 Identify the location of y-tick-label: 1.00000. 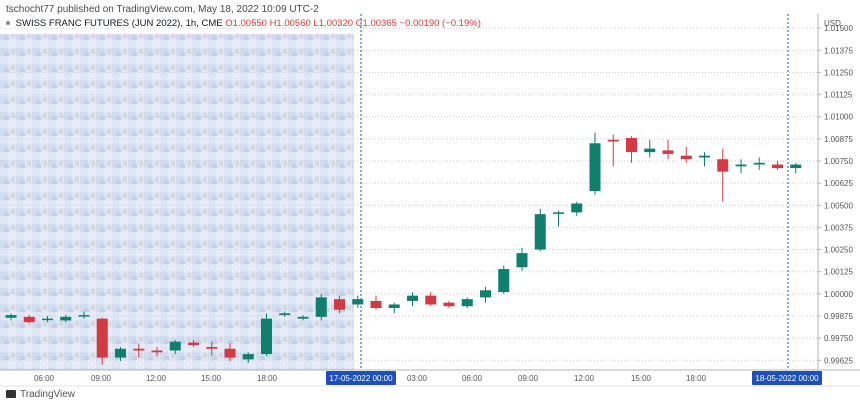
(838, 294).